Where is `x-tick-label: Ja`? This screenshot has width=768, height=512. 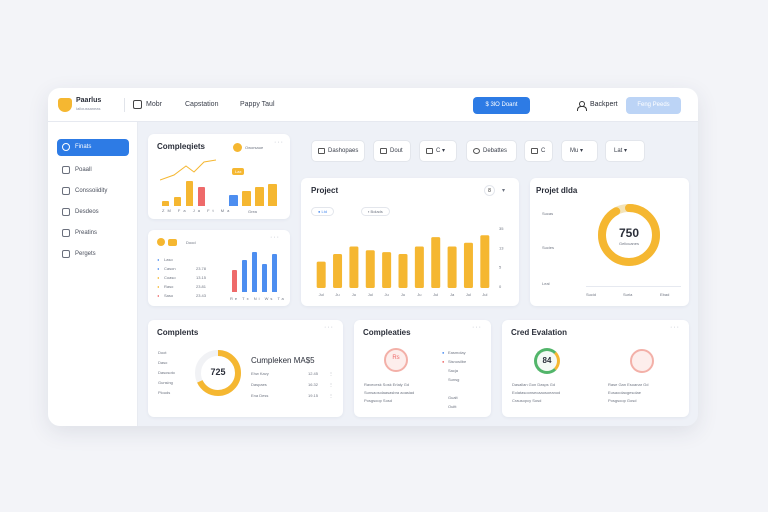
x-tick-label: Ja is located at coordinates (452, 294).